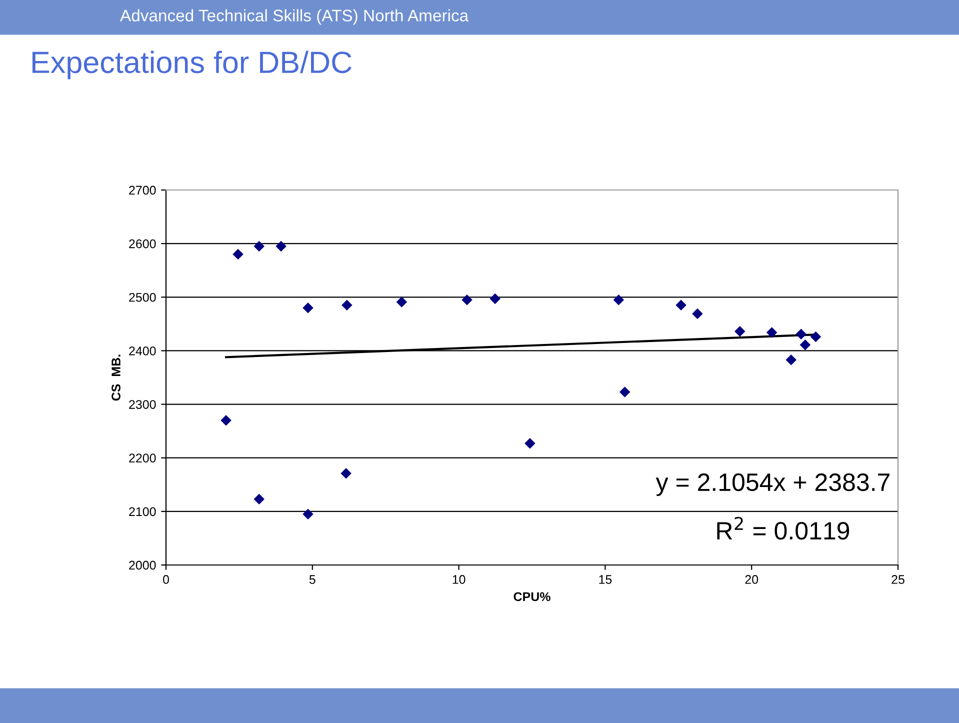 The width and height of the screenshot is (959, 723). What do you see at coordinates (142, 297) in the screenshot?
I see `y-tick-label: 2500` at bounding box center [142, 297].